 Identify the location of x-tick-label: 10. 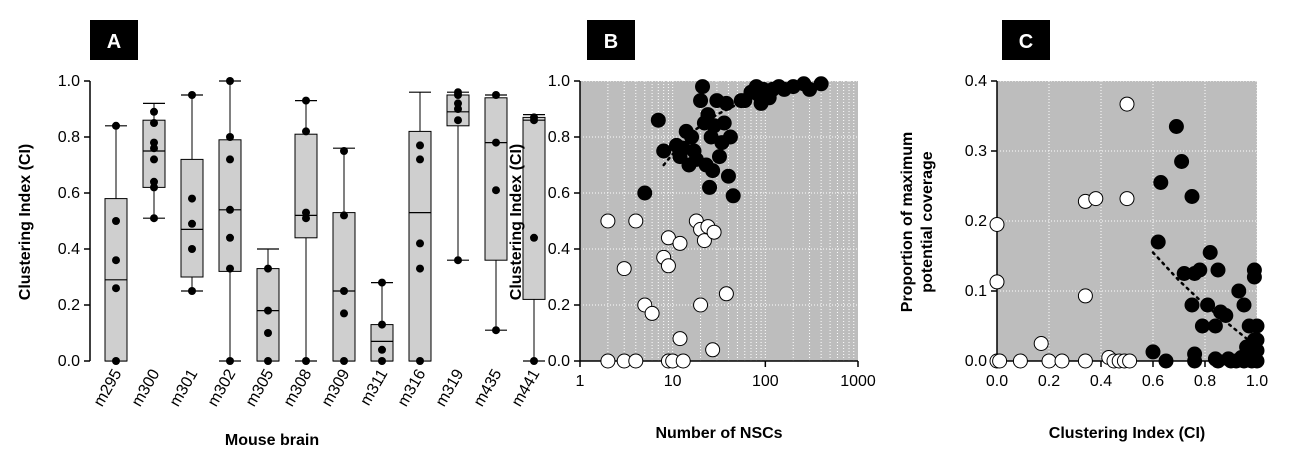
(673, 381).